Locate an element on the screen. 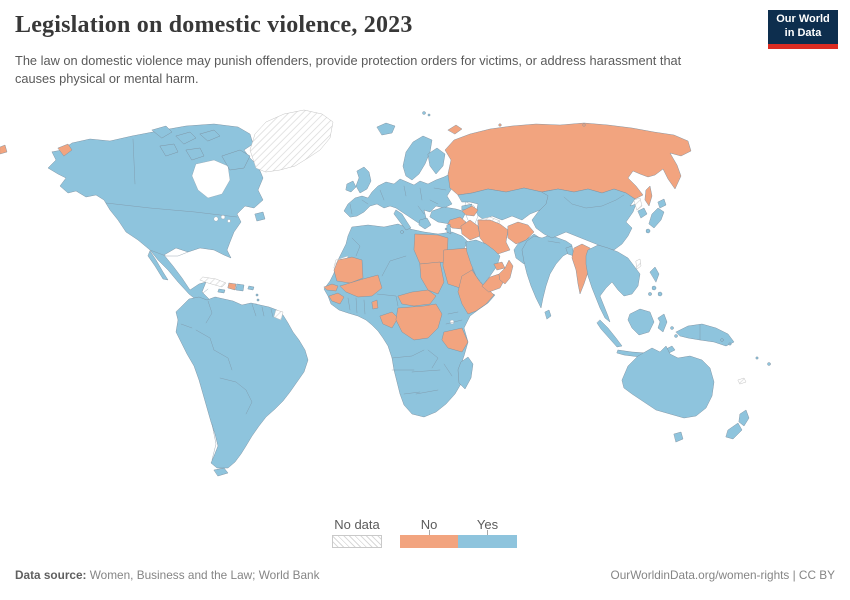  new-caledonia is located at coordinates (742, 381).